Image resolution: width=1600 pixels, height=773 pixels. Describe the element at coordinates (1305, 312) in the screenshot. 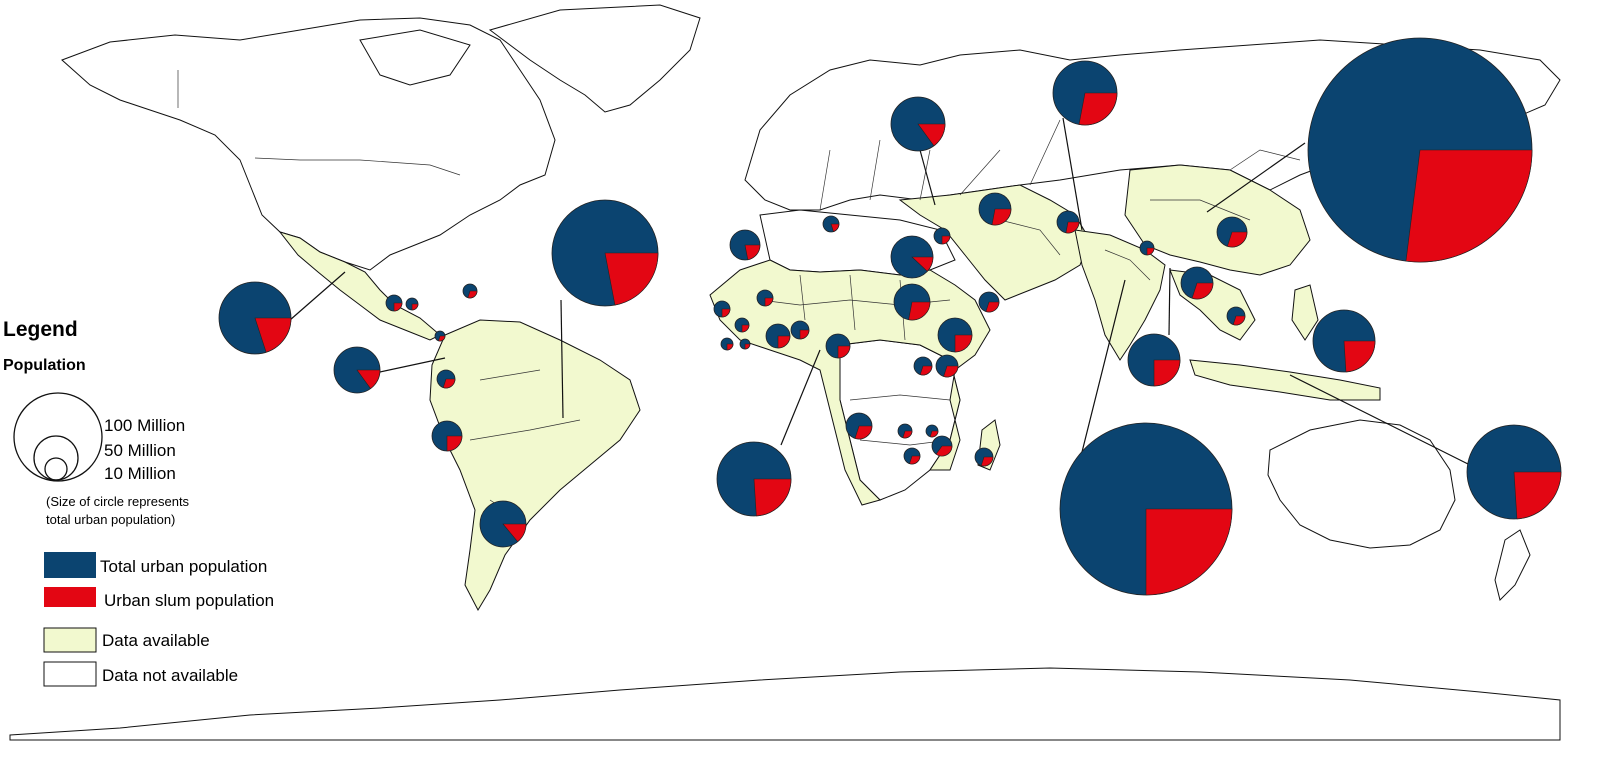

I see `philippines` at that location.